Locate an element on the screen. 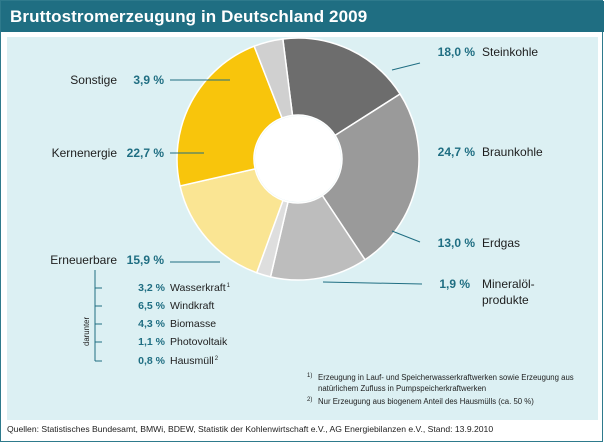 This screenshot has width=605, height=444. leader-line-mineraloel is located at coordinates (372, 283).